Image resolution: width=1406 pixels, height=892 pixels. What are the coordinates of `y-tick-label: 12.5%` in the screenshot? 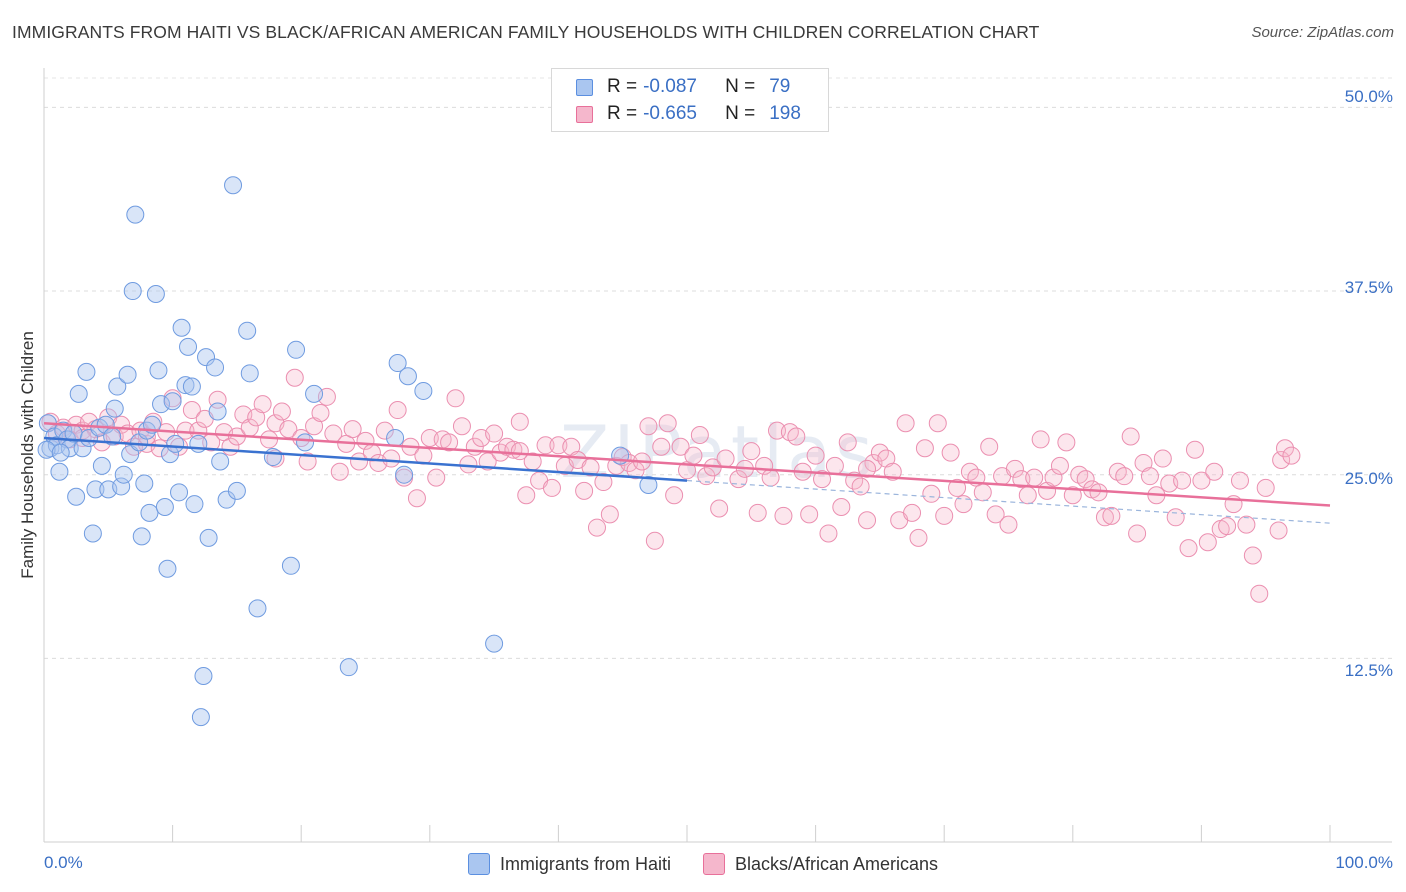 It's located at (1368, 670).